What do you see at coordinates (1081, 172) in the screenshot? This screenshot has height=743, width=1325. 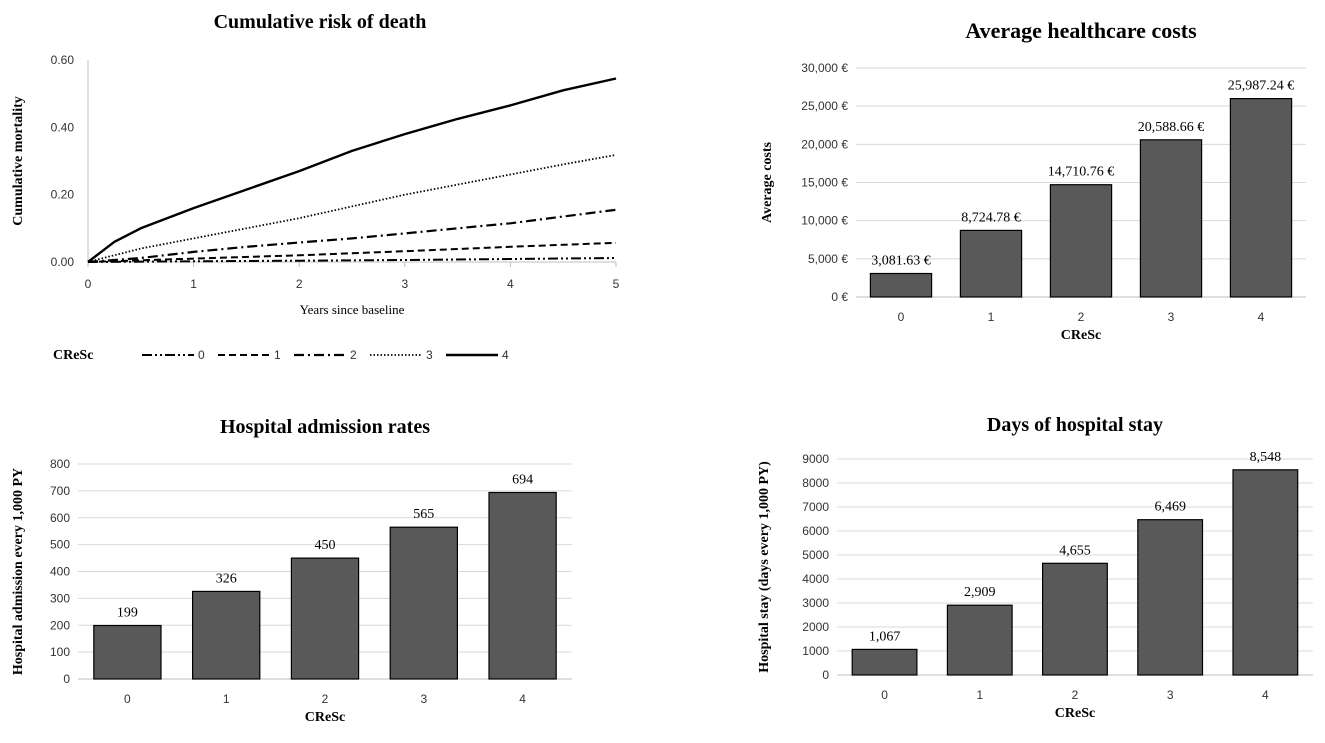 I see `costs-data-label-2: 14,710.76 €` at bounding box center [1081, 172].